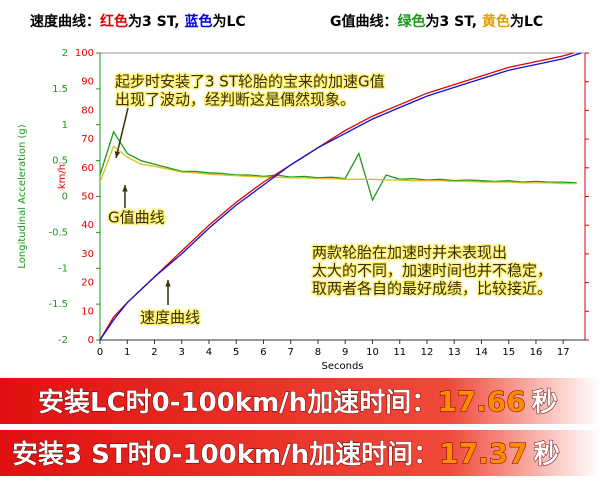  I want to click on x-tick-label: 15, so click(508, 352).